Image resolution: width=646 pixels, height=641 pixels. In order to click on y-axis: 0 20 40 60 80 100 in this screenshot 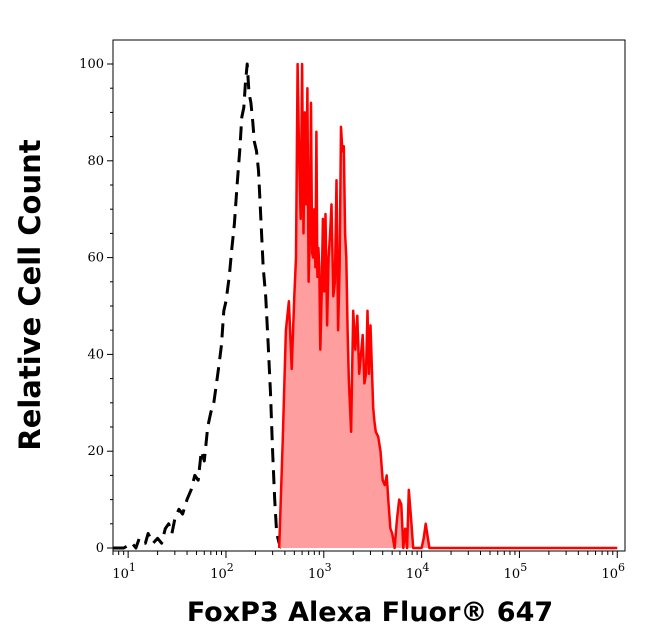, I will do `click(96, 306)`.